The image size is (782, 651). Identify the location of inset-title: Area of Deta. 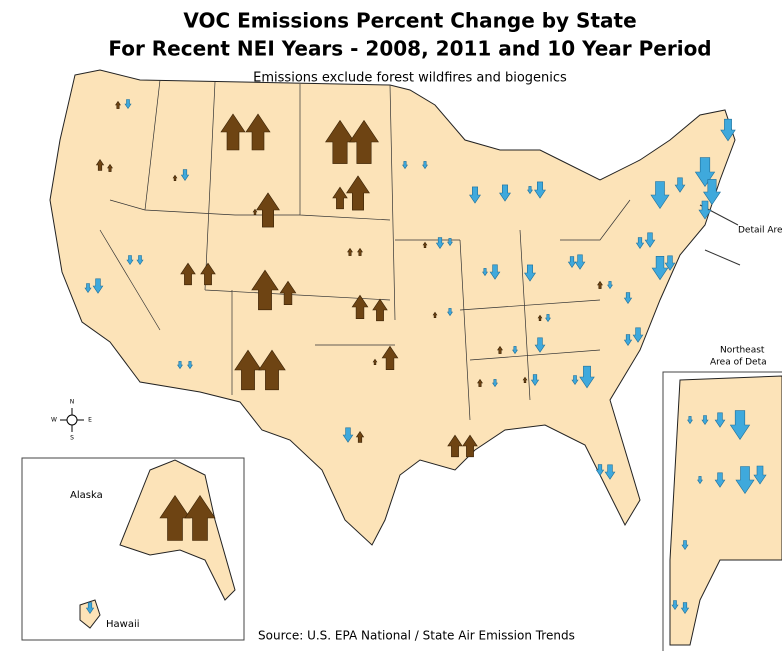
(738, 363).